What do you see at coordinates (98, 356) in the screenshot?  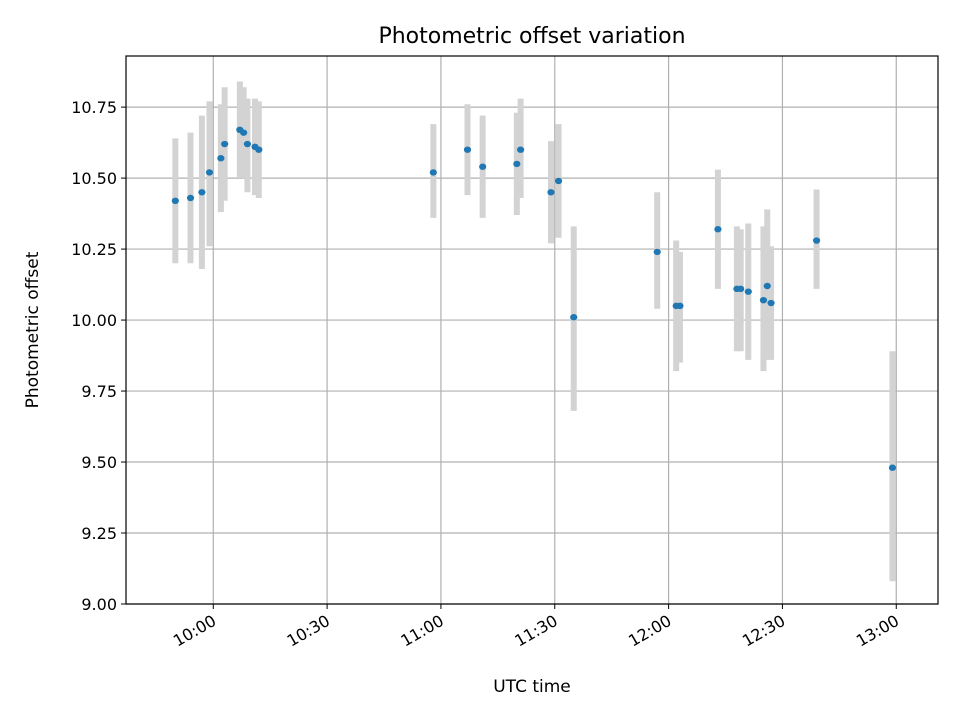 I see `y-axis-ticks: 9.00 9.25 9.50 9.75 10.00 10.25 10.50 10.75` at bounding box center [98, 356].